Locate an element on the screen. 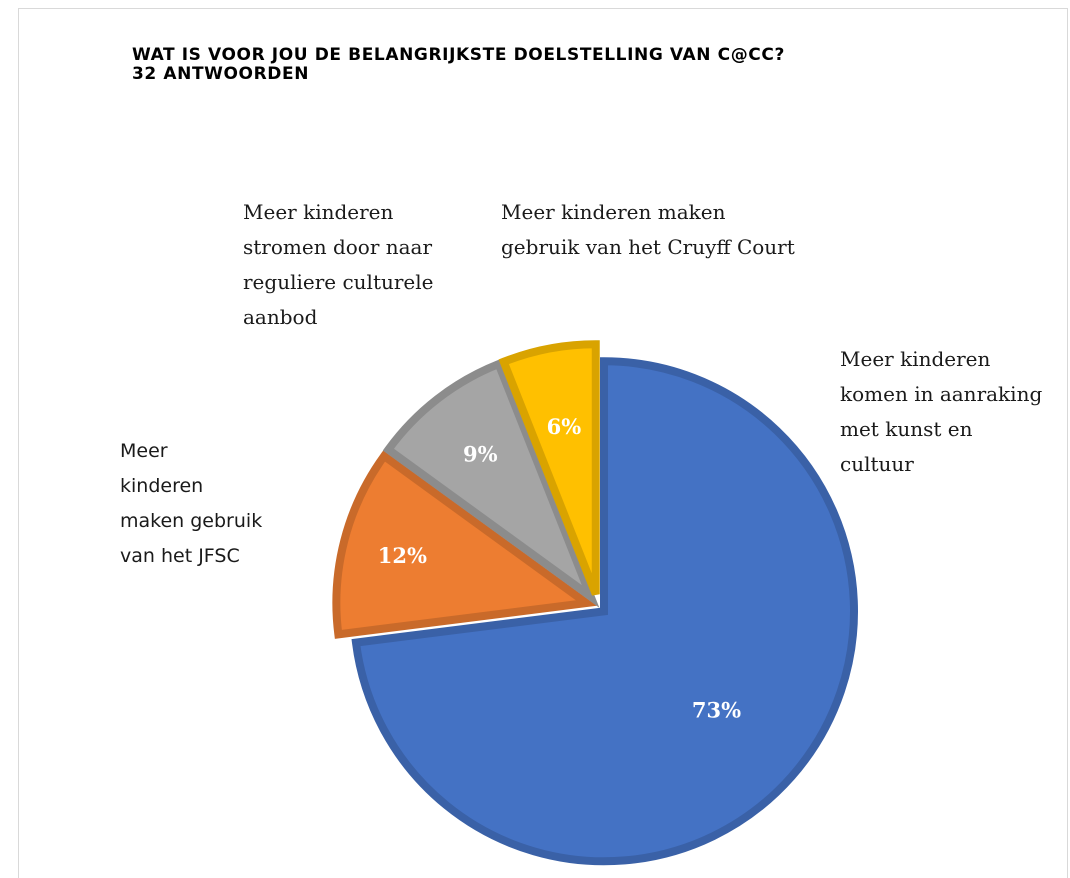 The height and width of the screenshot is (878, 1070). pct-label-regulier: 9% is located at coordinates (480, 453).